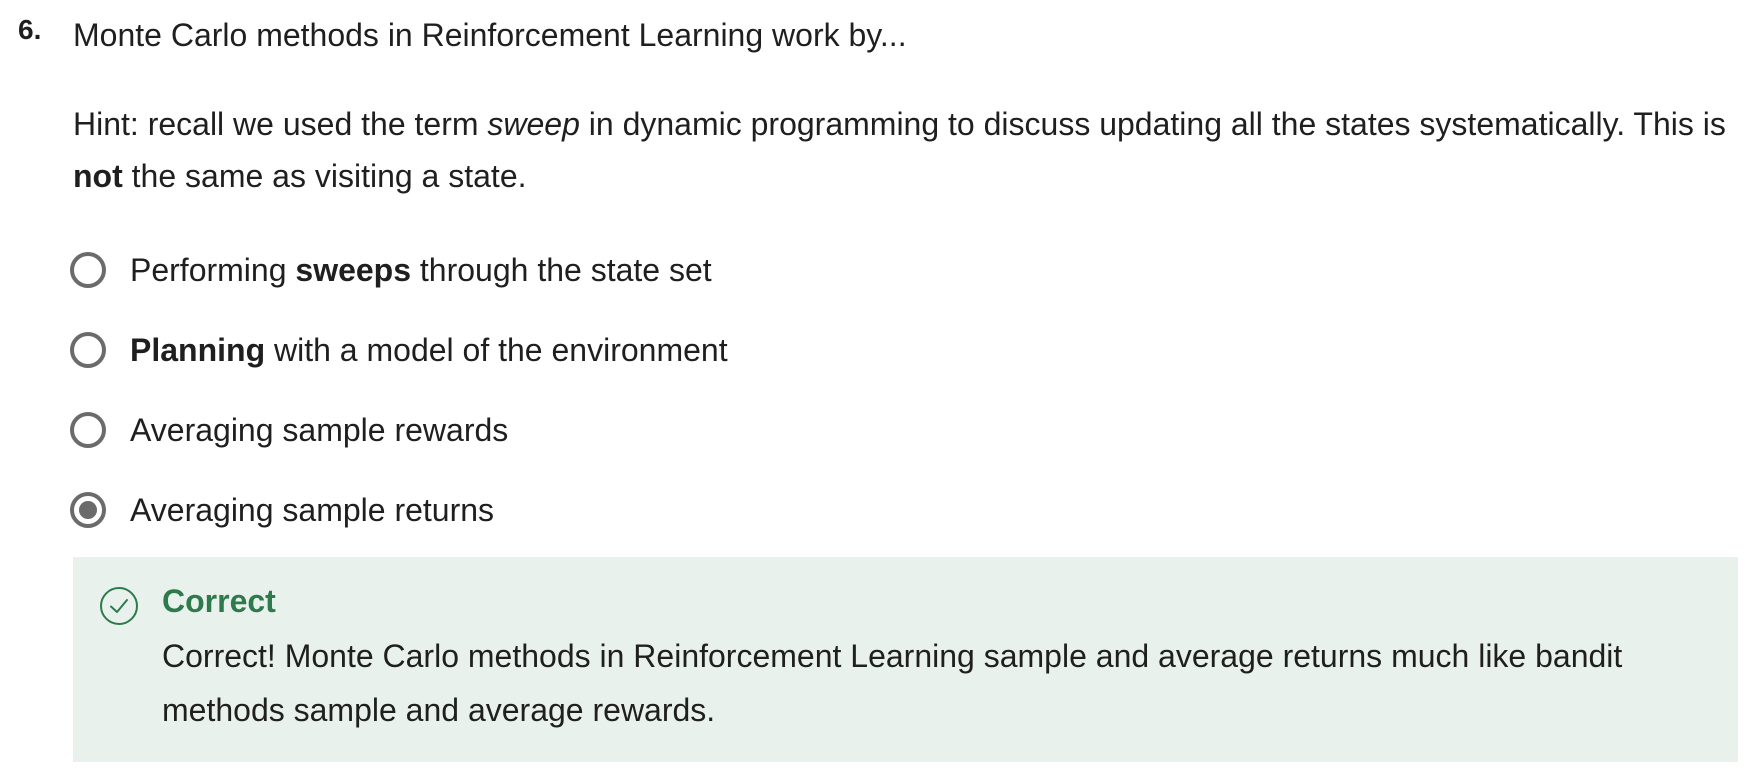 This screenshot has height=768, width=1748. I want to click on option-averaging-returns: Averaging sample returns, so click(399, 510).